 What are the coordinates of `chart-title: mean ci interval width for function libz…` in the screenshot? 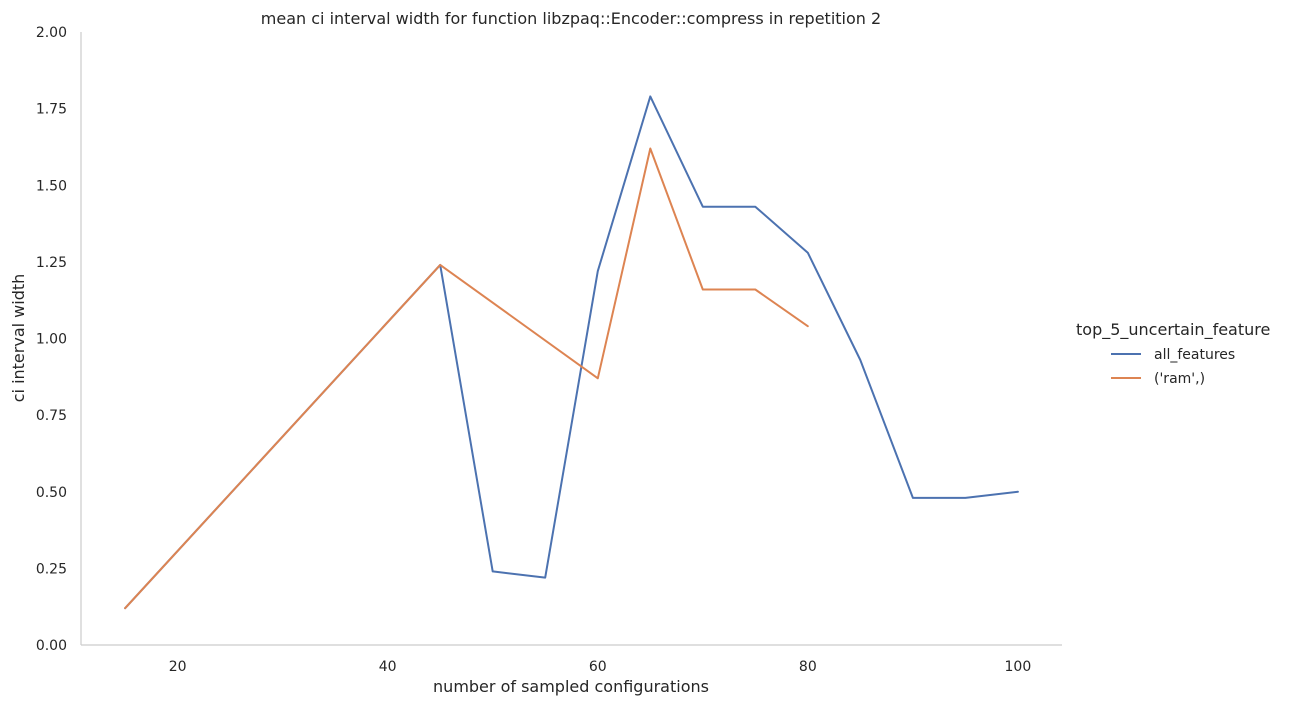 It's located at (571, 18).